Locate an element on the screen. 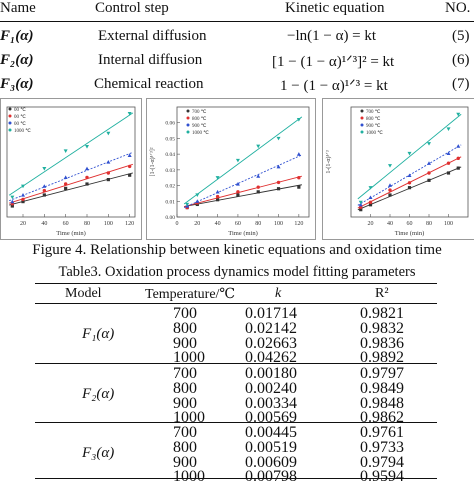 This screenshot has width=474, height=486. table-row: 900 0.02663 0.9836 is located at coordinates (236, 343).